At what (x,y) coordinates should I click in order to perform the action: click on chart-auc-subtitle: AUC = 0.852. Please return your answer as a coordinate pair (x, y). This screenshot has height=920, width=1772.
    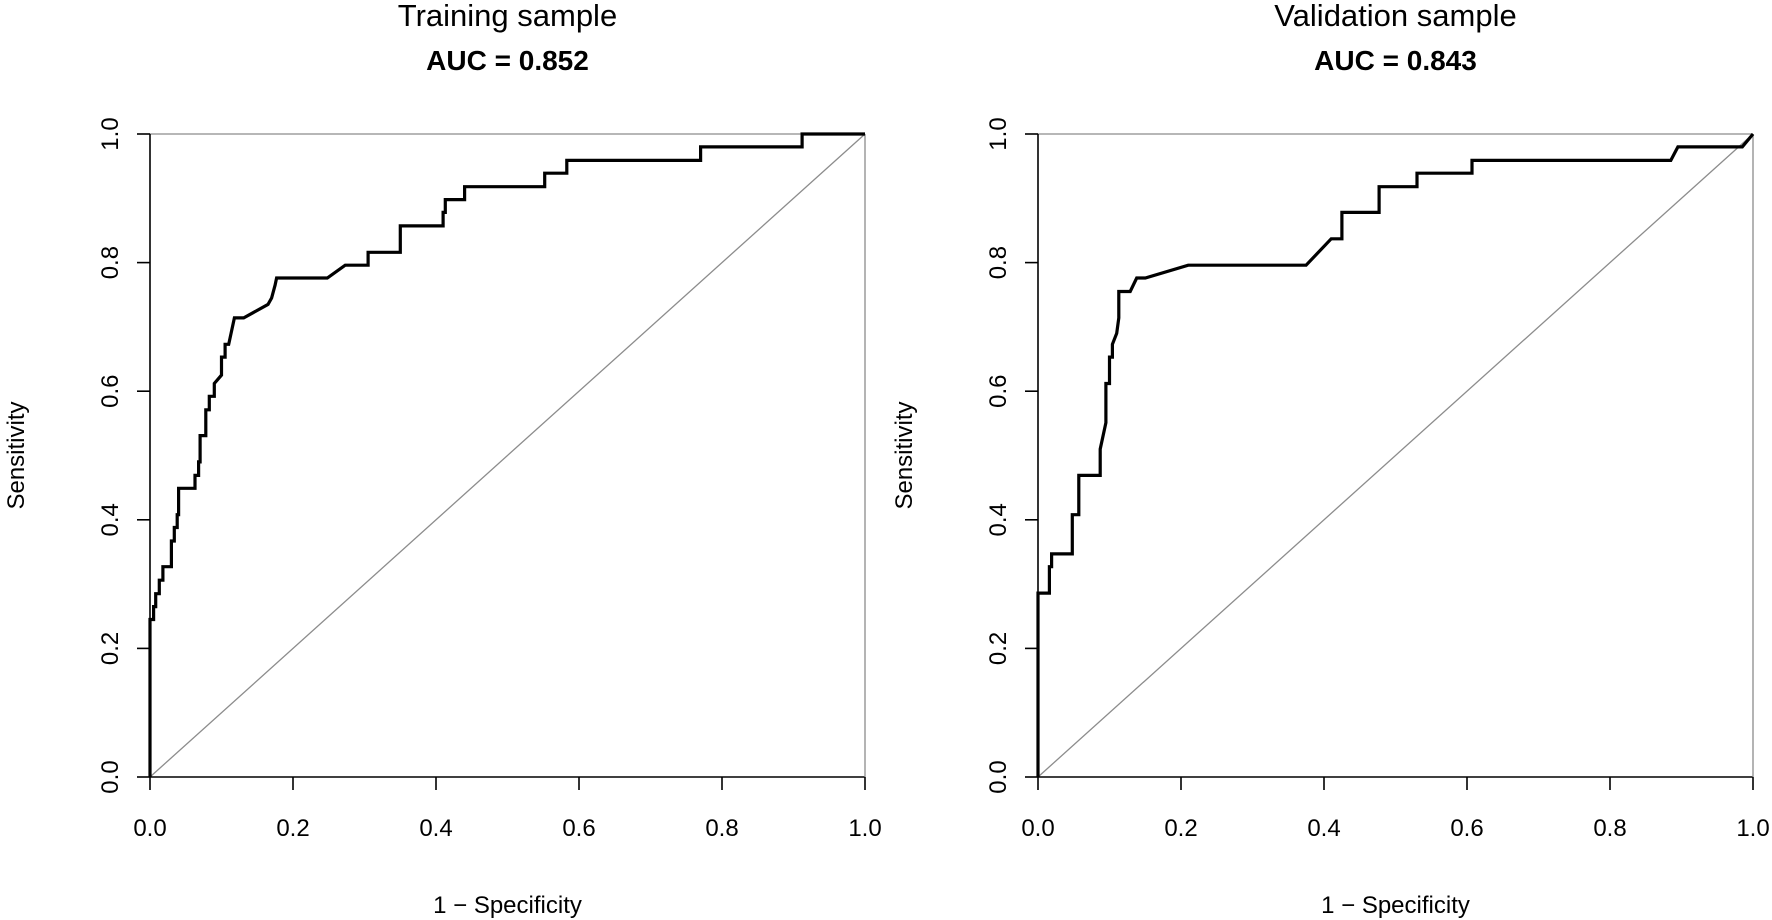
    Looking at the image, I should click on (507, 60).